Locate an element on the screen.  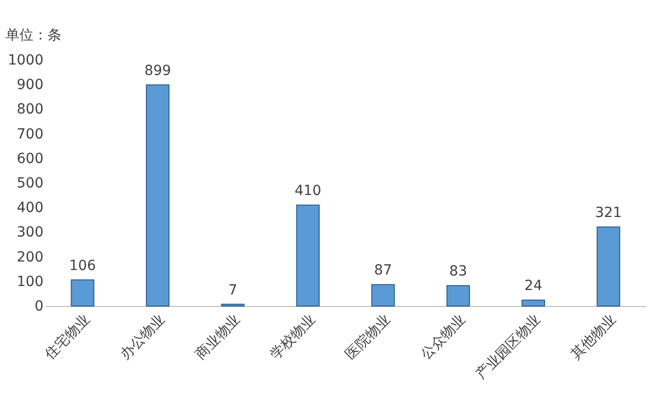
y-tick-label: 500 is located at coordinates (30, 184).